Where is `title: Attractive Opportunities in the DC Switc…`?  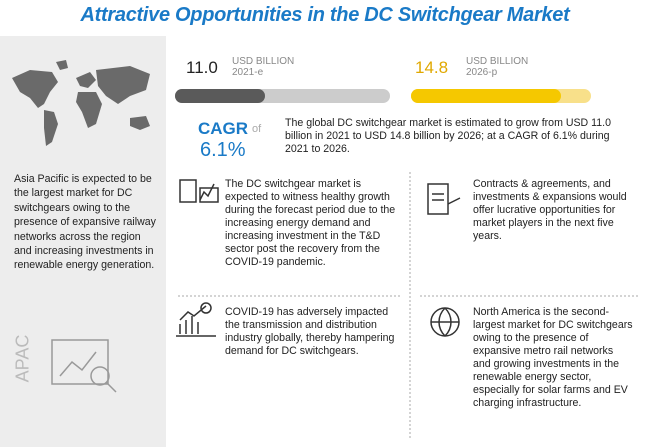 title: Attractive Opportunities in the DC Switc… is located at coordinates (325, 15).